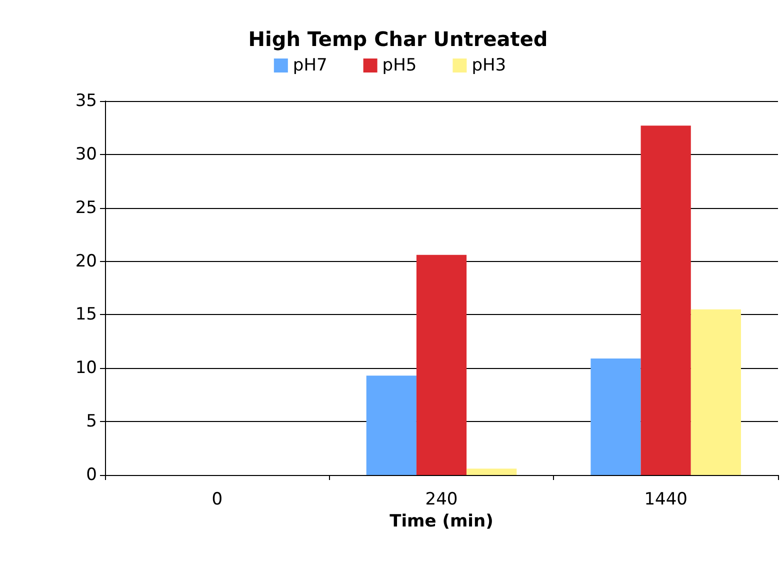 The height and width of the screenshot is (565, 780). I want to click on y-tick-label: 35, so click(86, 101).